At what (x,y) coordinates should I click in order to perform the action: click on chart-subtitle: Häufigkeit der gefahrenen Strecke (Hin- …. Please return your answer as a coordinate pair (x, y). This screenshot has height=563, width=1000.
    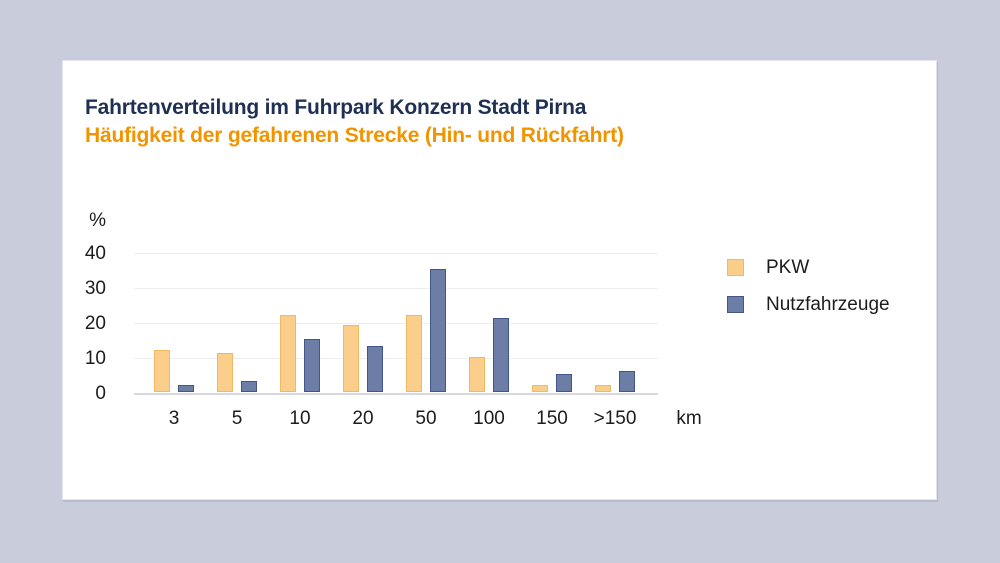
    Looking at the image, I should click on (354, 135).